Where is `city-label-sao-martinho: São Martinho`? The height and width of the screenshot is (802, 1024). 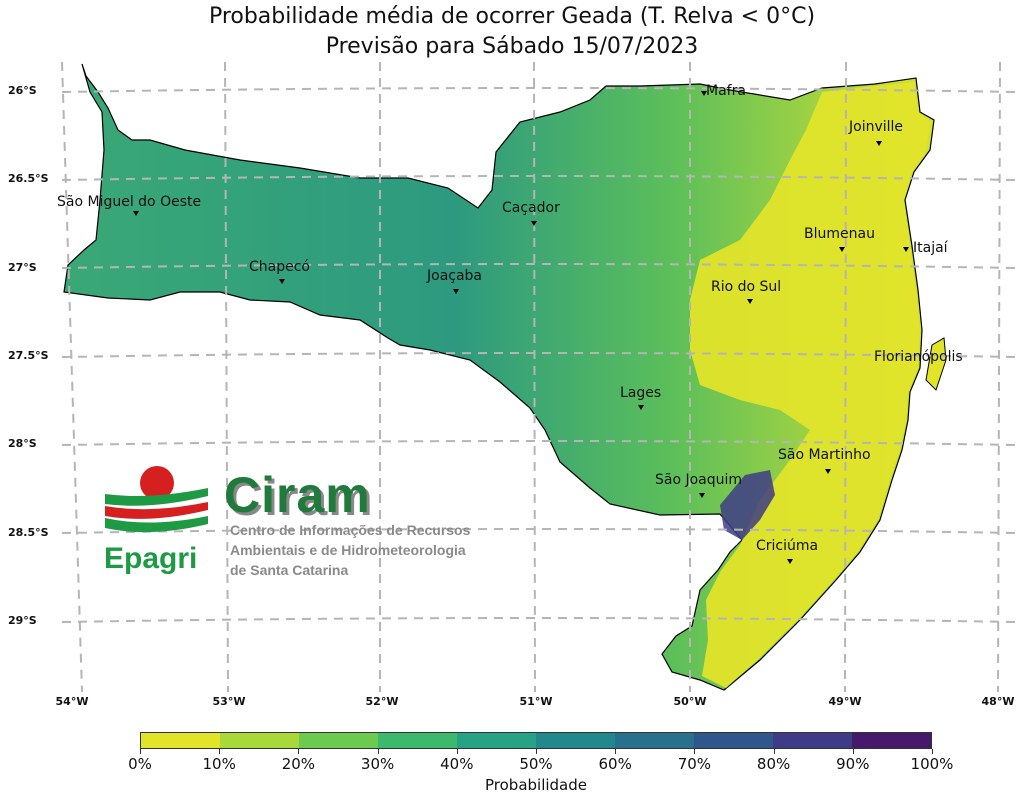
city-label-sao-martinho: São Martinho is located at coordinates (824, 455).